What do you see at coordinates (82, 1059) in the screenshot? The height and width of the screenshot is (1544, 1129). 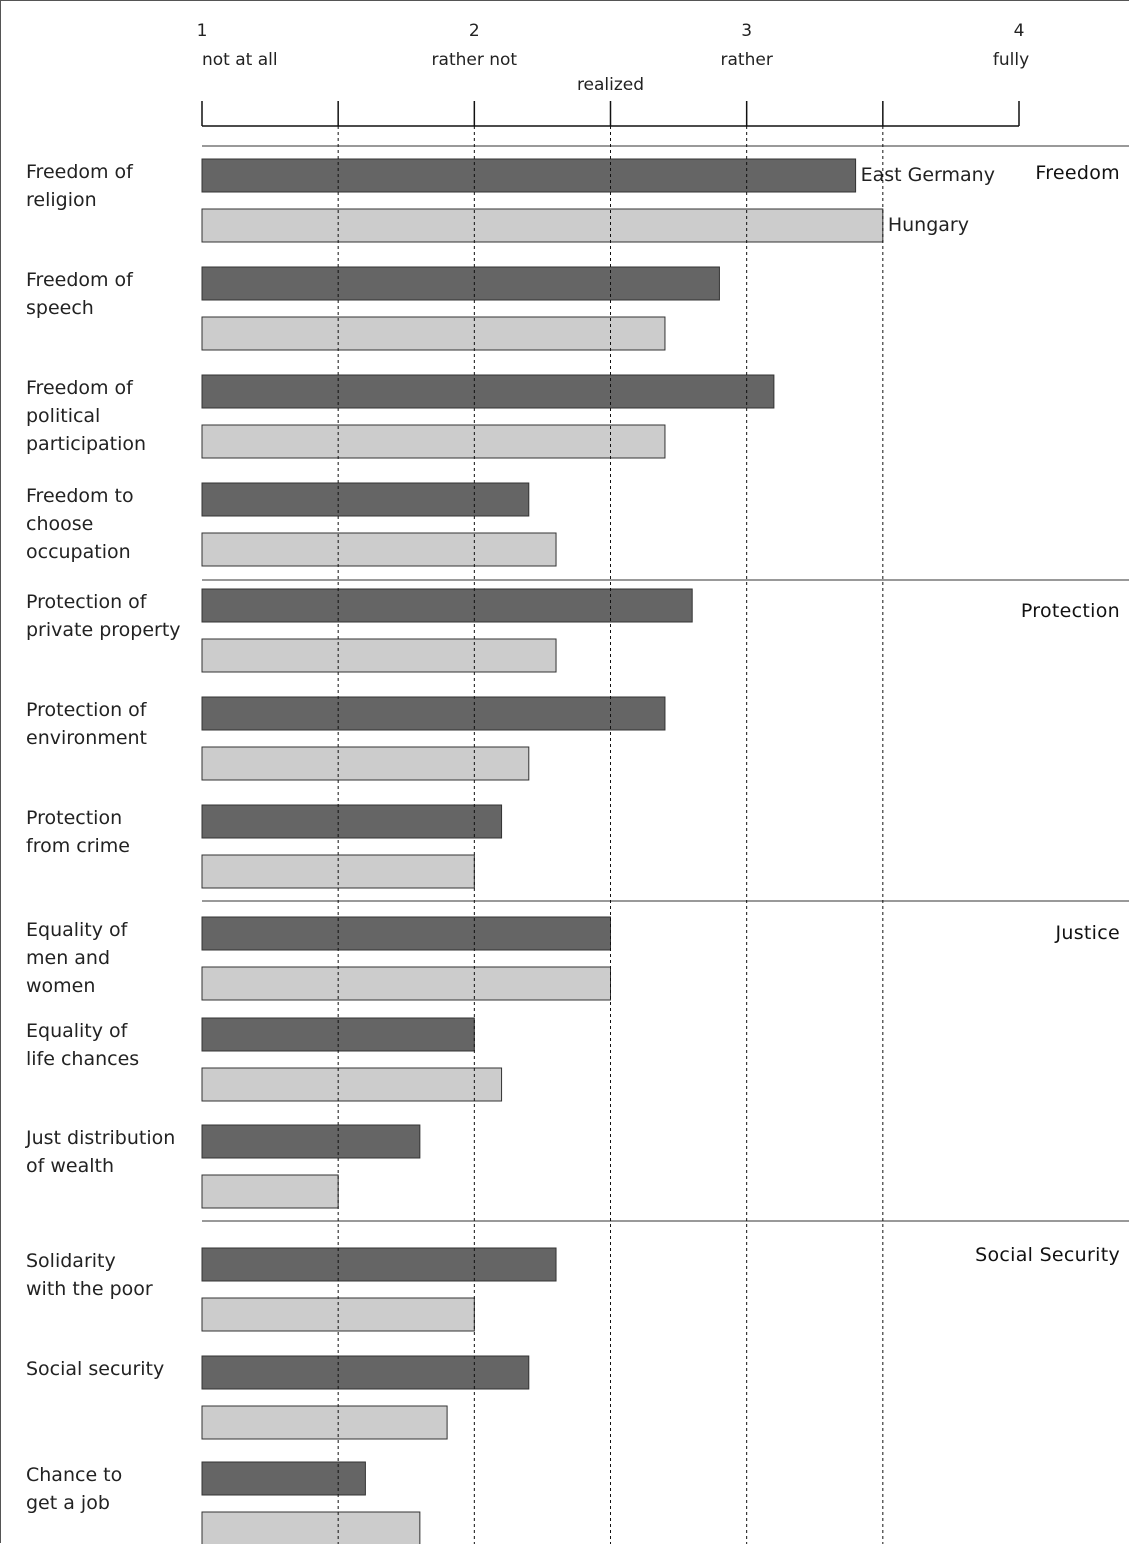 I see `category-label: life chances` at bounding box center [82, 1059].